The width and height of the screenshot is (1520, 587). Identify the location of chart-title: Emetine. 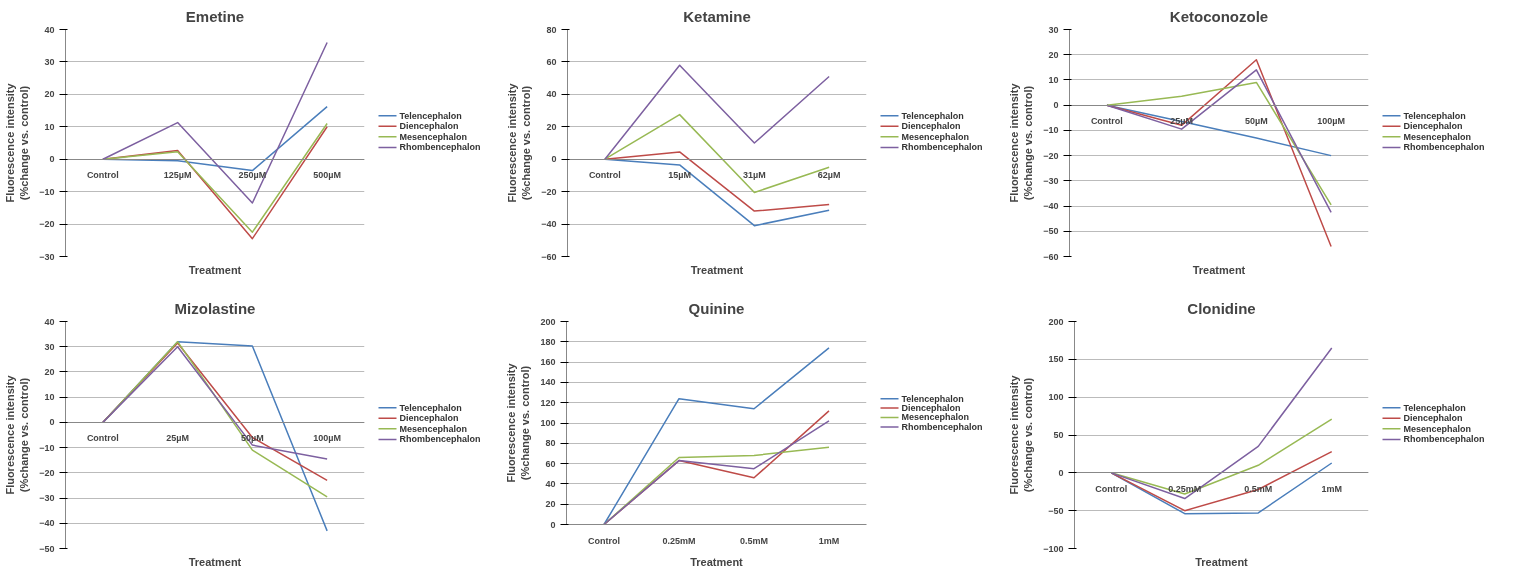
(215, 16).